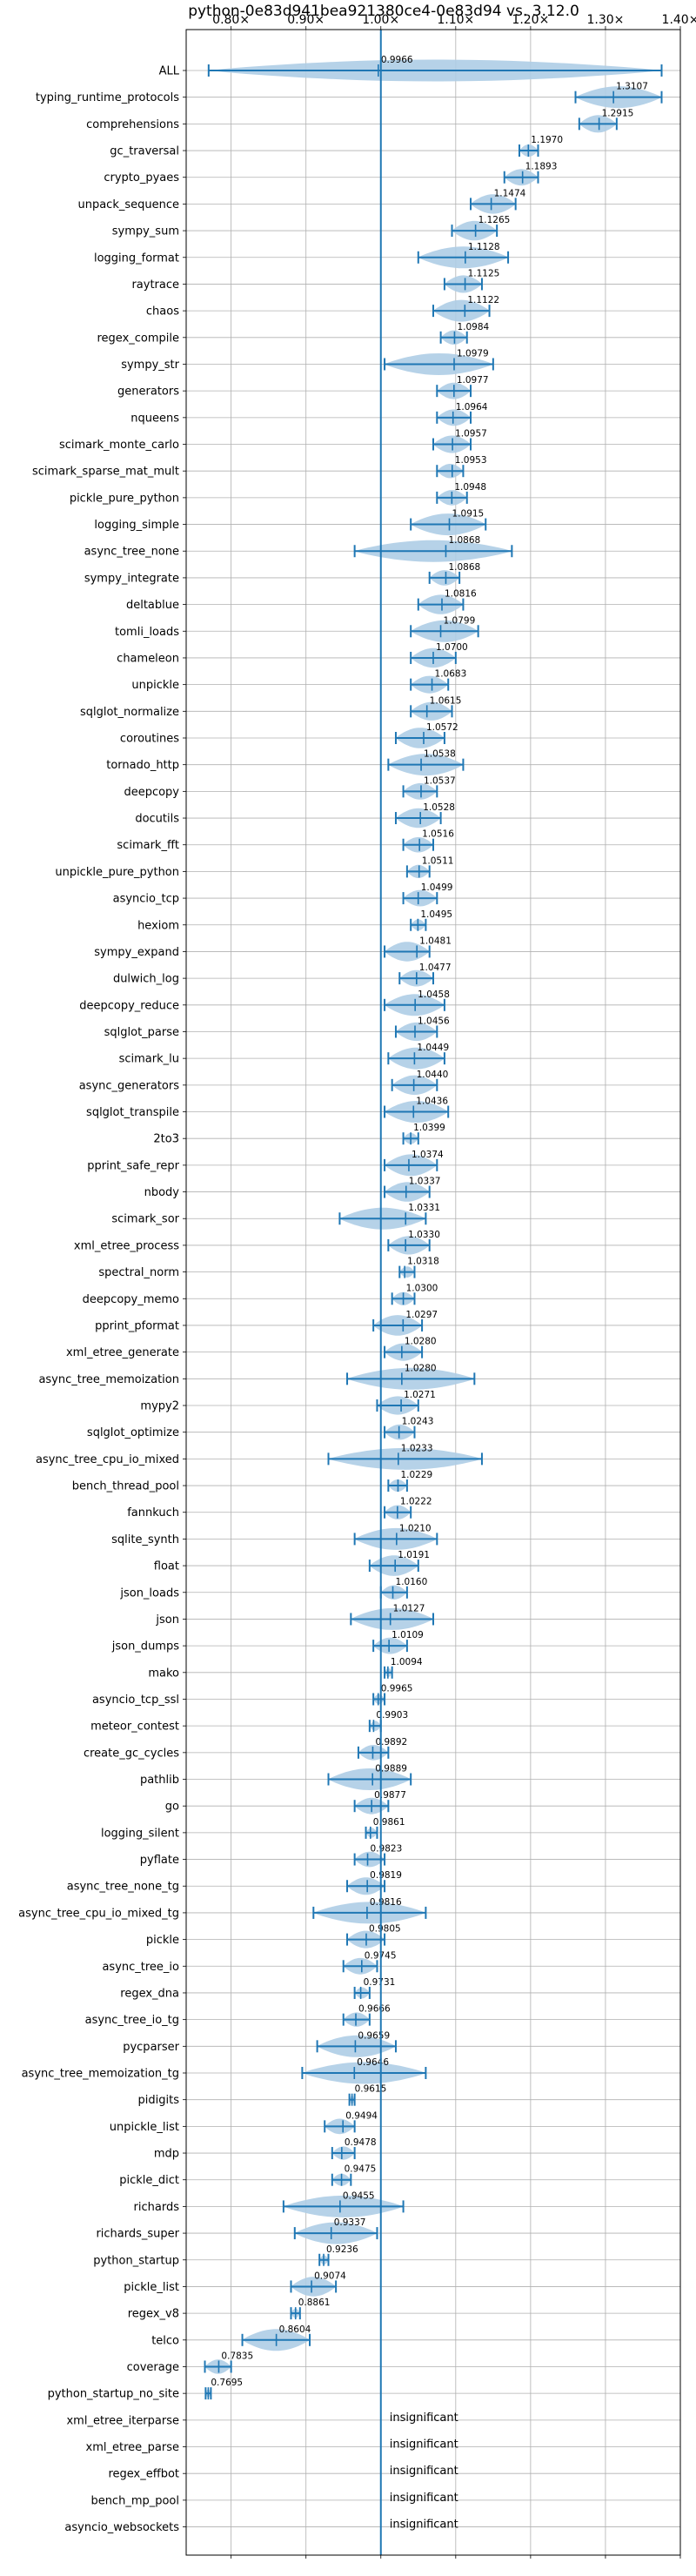 Image resolution: width=696 pixels, height=2576 pixels. Describe the element at coordinates (428, 1155) in the screenshot. I see `value-label: 1.0374` at that location.